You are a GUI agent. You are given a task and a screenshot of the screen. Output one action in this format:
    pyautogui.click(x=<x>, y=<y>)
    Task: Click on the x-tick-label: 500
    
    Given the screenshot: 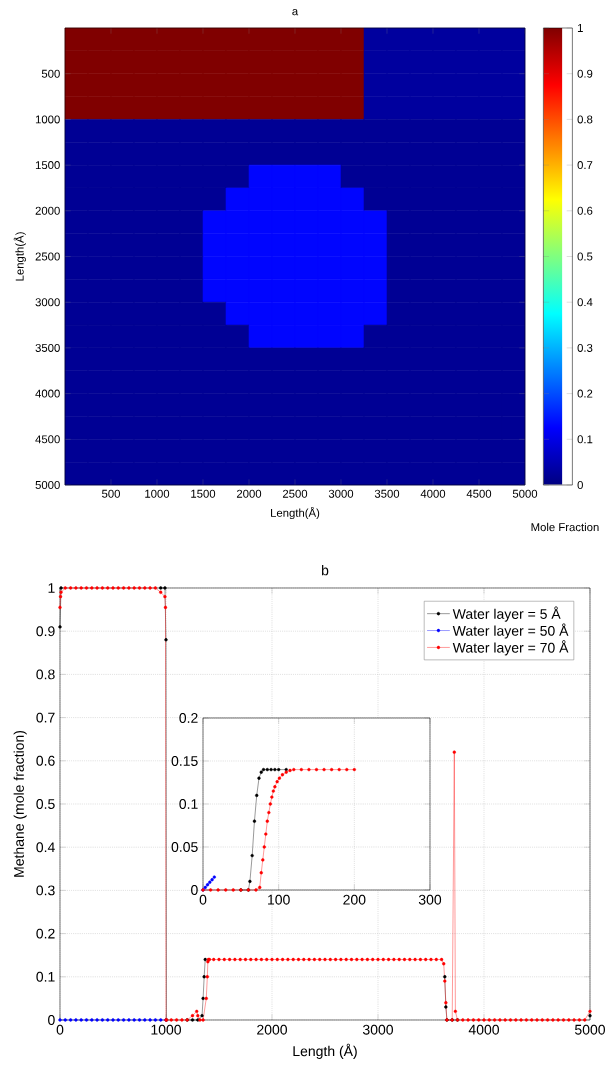 What is the action you would take?
    pyautogui.click(x=111, y=493)
    